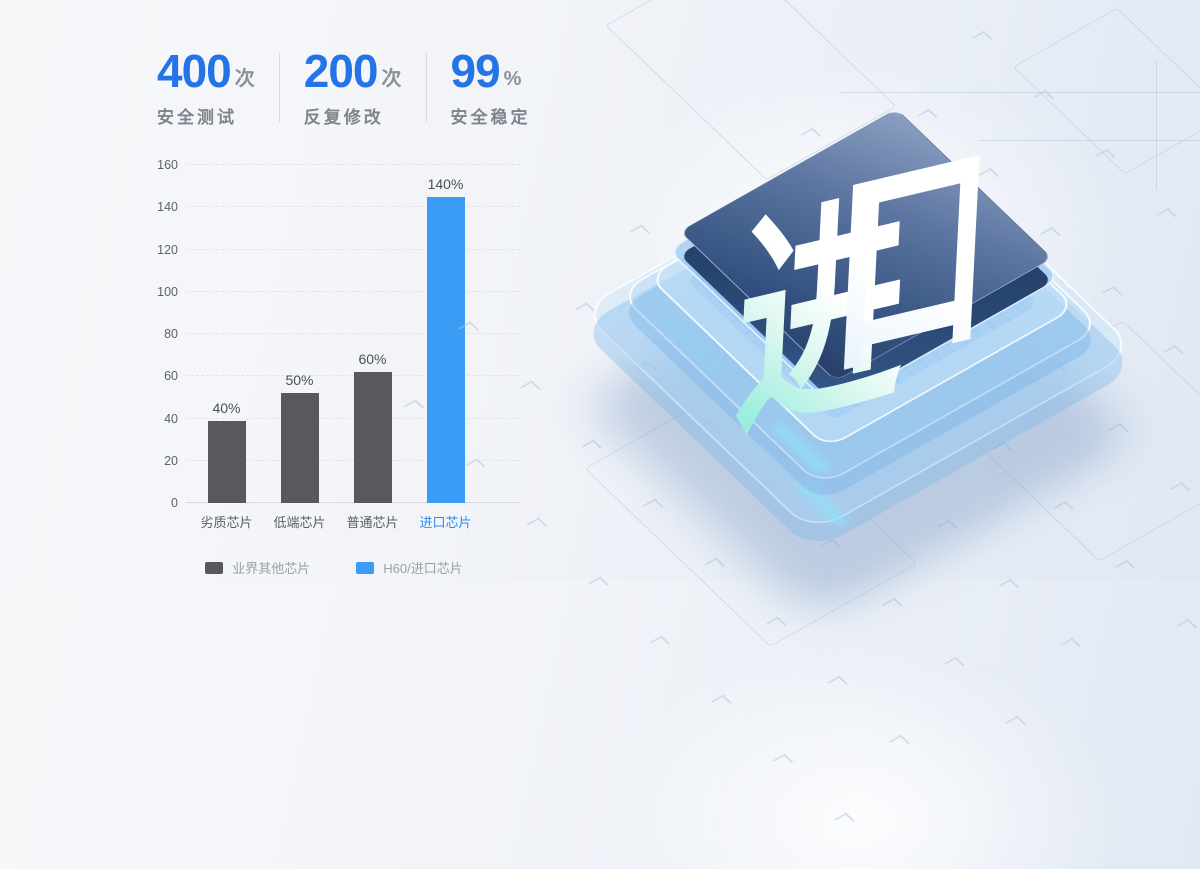 The image size is (1200, 869). I want to click on stat-label: 安全稳定, so click(490, 117).